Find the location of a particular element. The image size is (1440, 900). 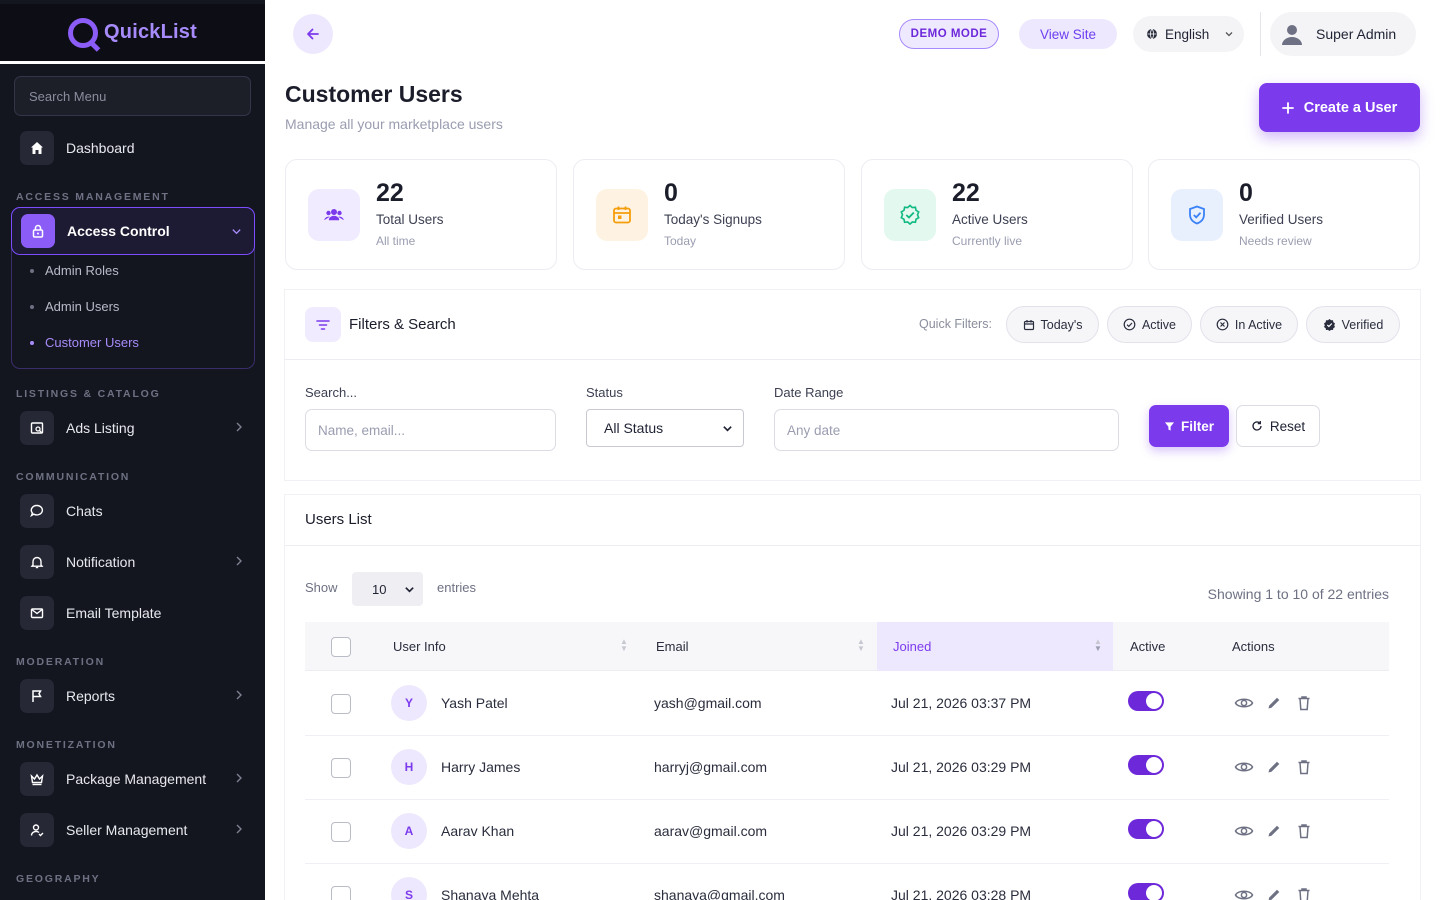

column-header-user-info: User Info ▲ ▼ is located at coordinates (471, 646).